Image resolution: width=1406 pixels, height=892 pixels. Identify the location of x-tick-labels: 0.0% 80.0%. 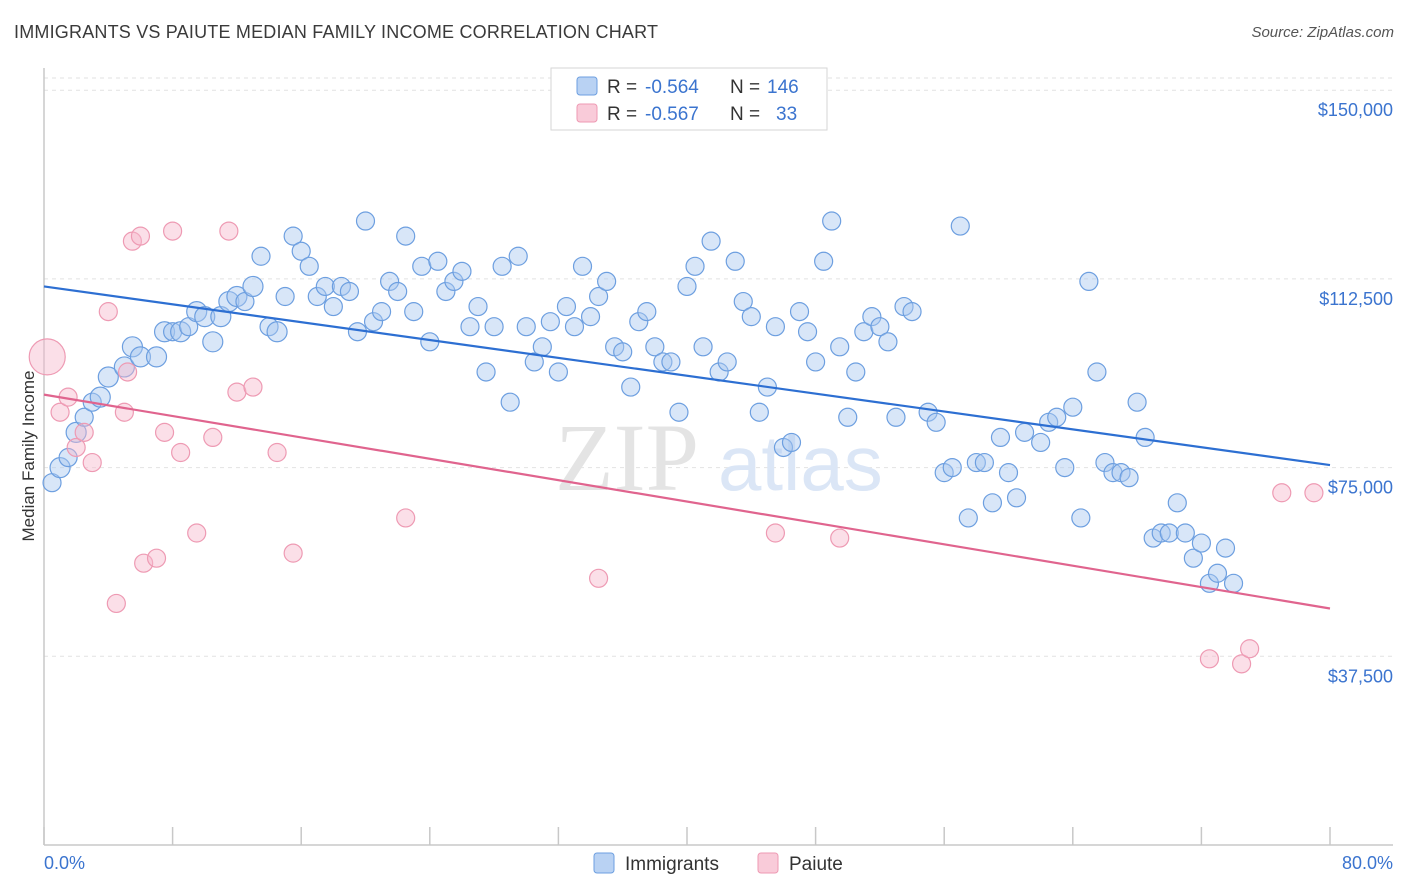
(718, 863).